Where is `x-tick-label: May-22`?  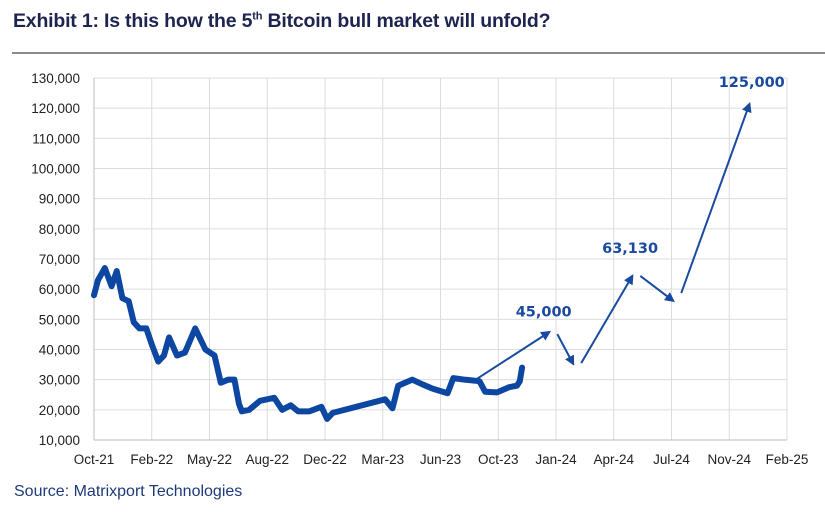
x-tick-label: May-22 is located at coordinates (209, 459).